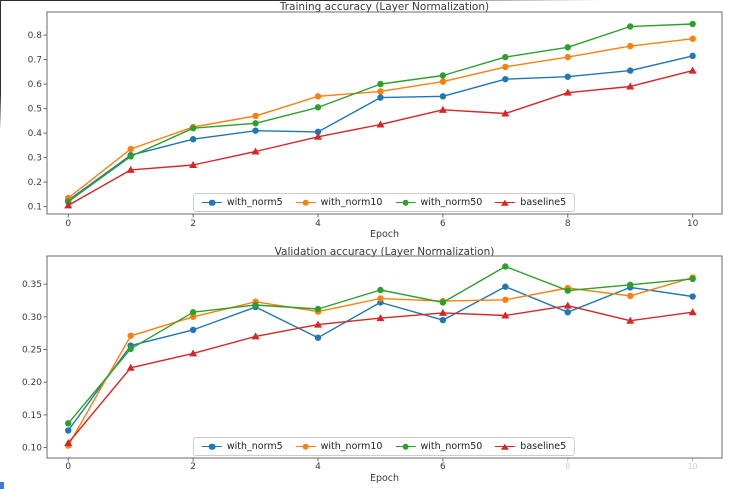 This screenshot has height=489, width=737. What do you see at coordinates (35, 110) in the screenshot?
I see `y-tick-label: 0.5` at bounding box center [35, 110].